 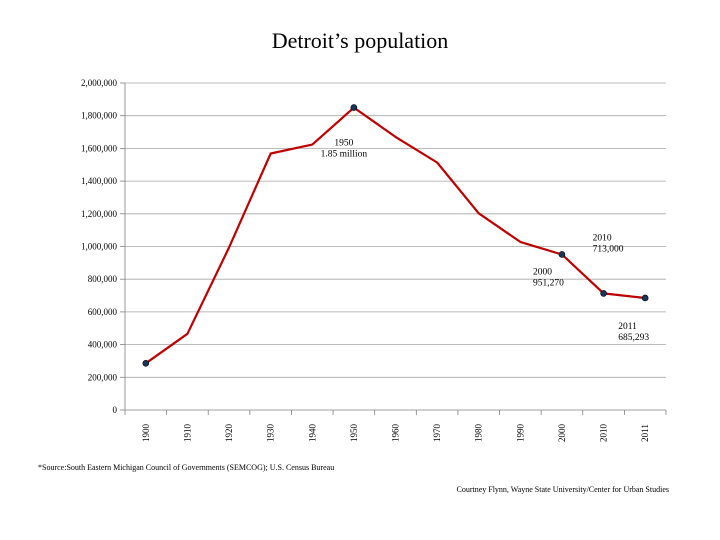 What do you see at coordinates (229, 433) in the screenshot?
I see `x-tick-label: 1920` at bounding box center [229, 433].